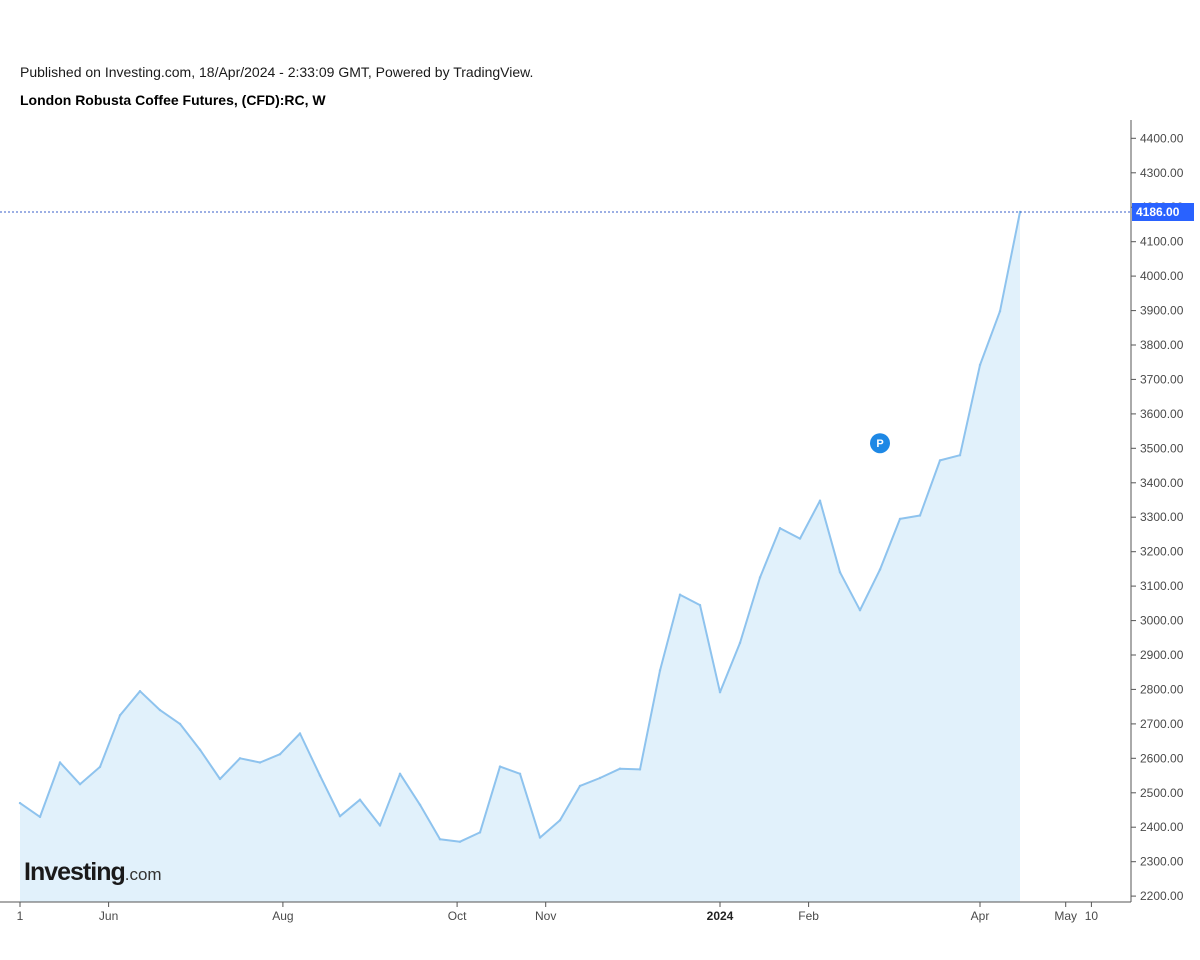  I want to click on y-tick-label: 3100.00, so click(1162, 586).